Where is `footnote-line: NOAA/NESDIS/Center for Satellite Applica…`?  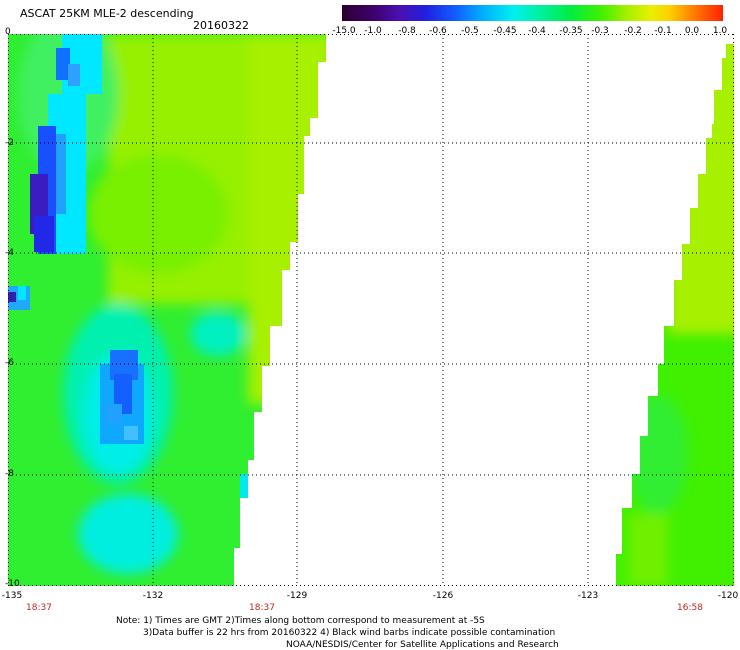
footnote-line: NOAA/NESDIS/Center for Satellite Applica… is located at coordinates (422, 645).